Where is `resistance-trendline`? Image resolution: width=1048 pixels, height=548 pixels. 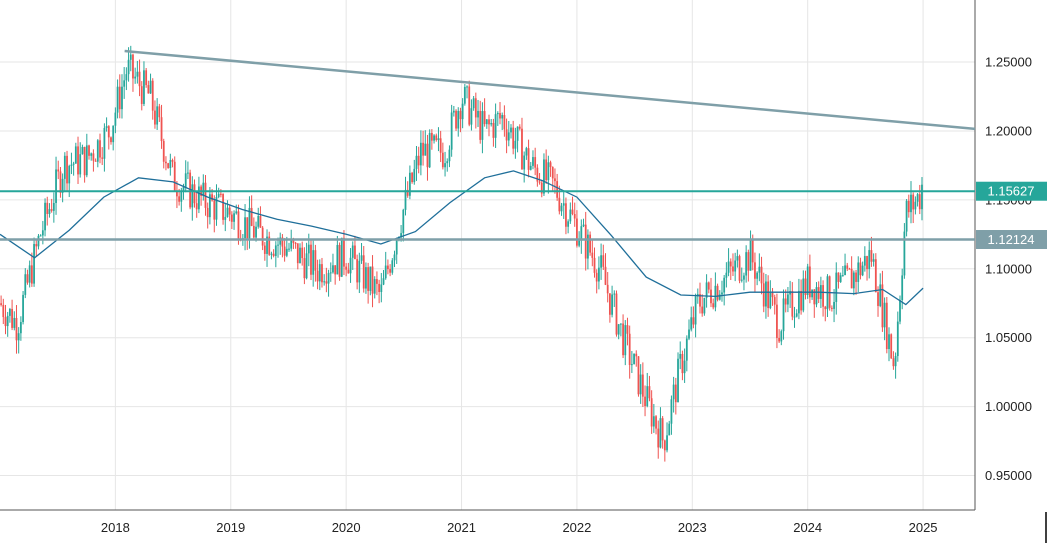 resistance-trendline is located at coordinates (550, 90).